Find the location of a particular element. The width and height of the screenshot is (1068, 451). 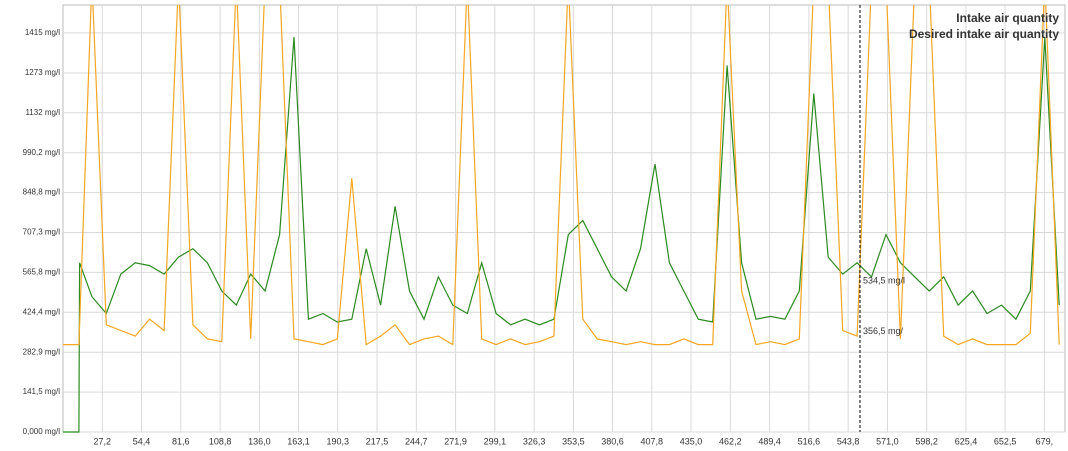

cursor-label: 356,5 mg/ is located at coordinates (883, 331).